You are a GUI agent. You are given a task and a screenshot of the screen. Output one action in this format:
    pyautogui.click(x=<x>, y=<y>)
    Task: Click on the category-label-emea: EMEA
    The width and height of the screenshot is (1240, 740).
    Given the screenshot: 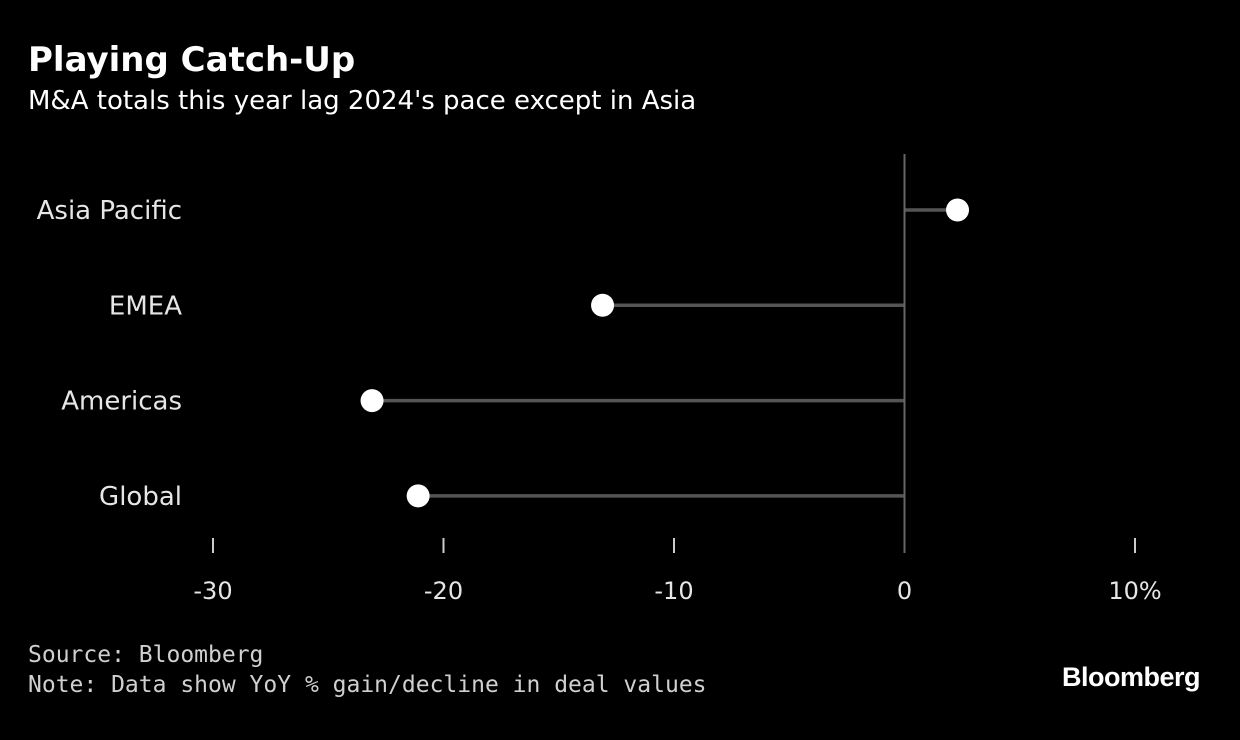 What is the action you would take?
    pyautogui.click(x=145, y=306)
    